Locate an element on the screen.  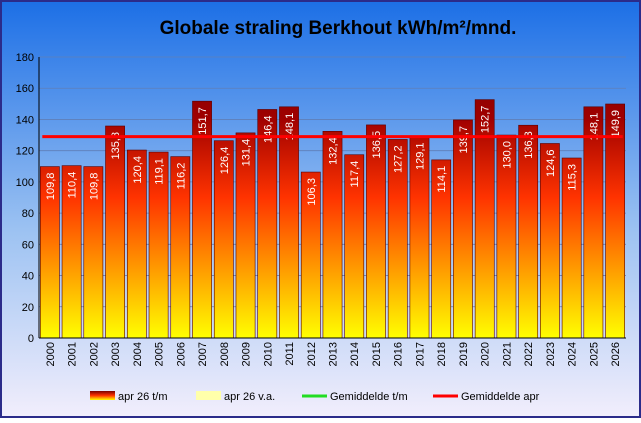
y-tick-label: 40 is located at coordinates (28, 277).